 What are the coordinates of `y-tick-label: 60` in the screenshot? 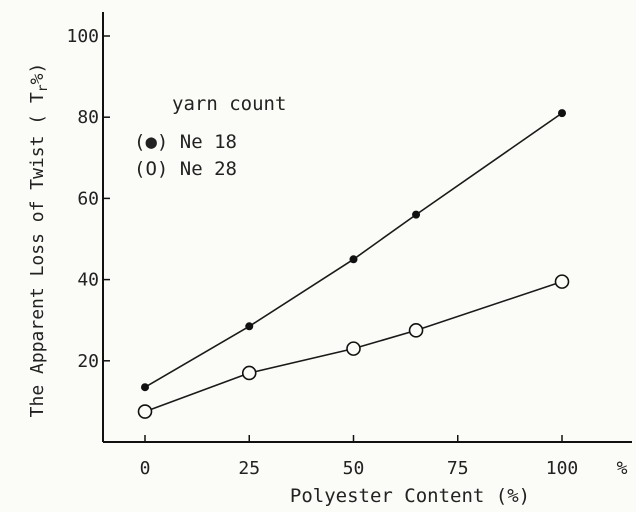 It's located at (88, 198).